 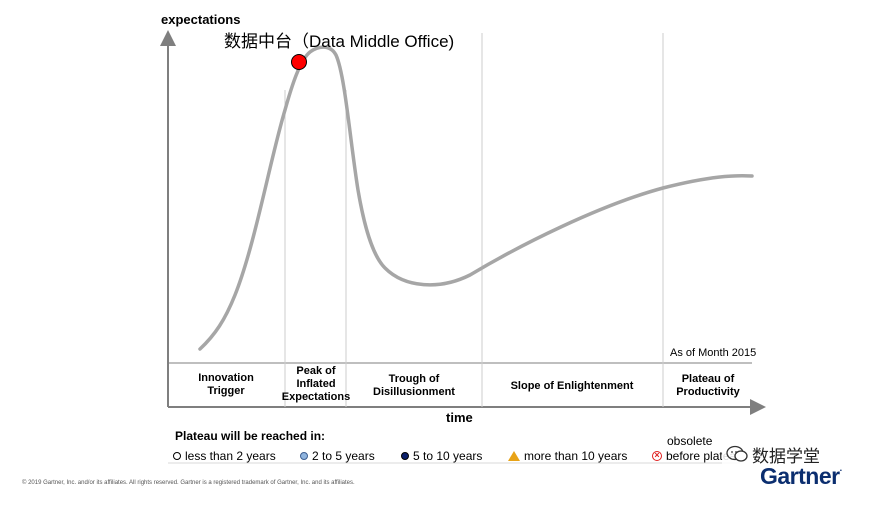 What do you see at coordinates (304, 456) in the screenshot?
I see `light-blue-circle-icon` at bounding box center [304, 456].